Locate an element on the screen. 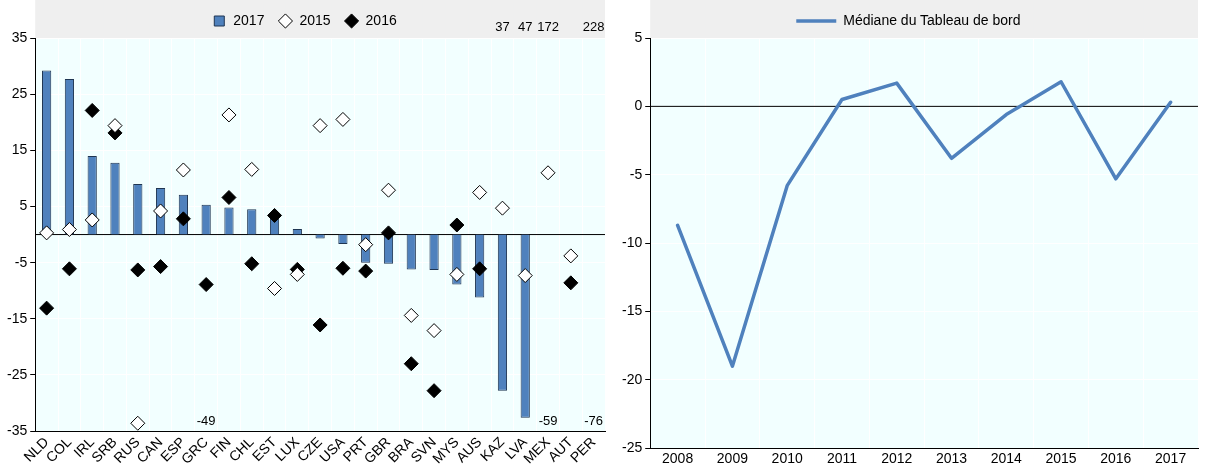  legend-label: Médiane du Tableau de bord is located at coordinates (932, 19).